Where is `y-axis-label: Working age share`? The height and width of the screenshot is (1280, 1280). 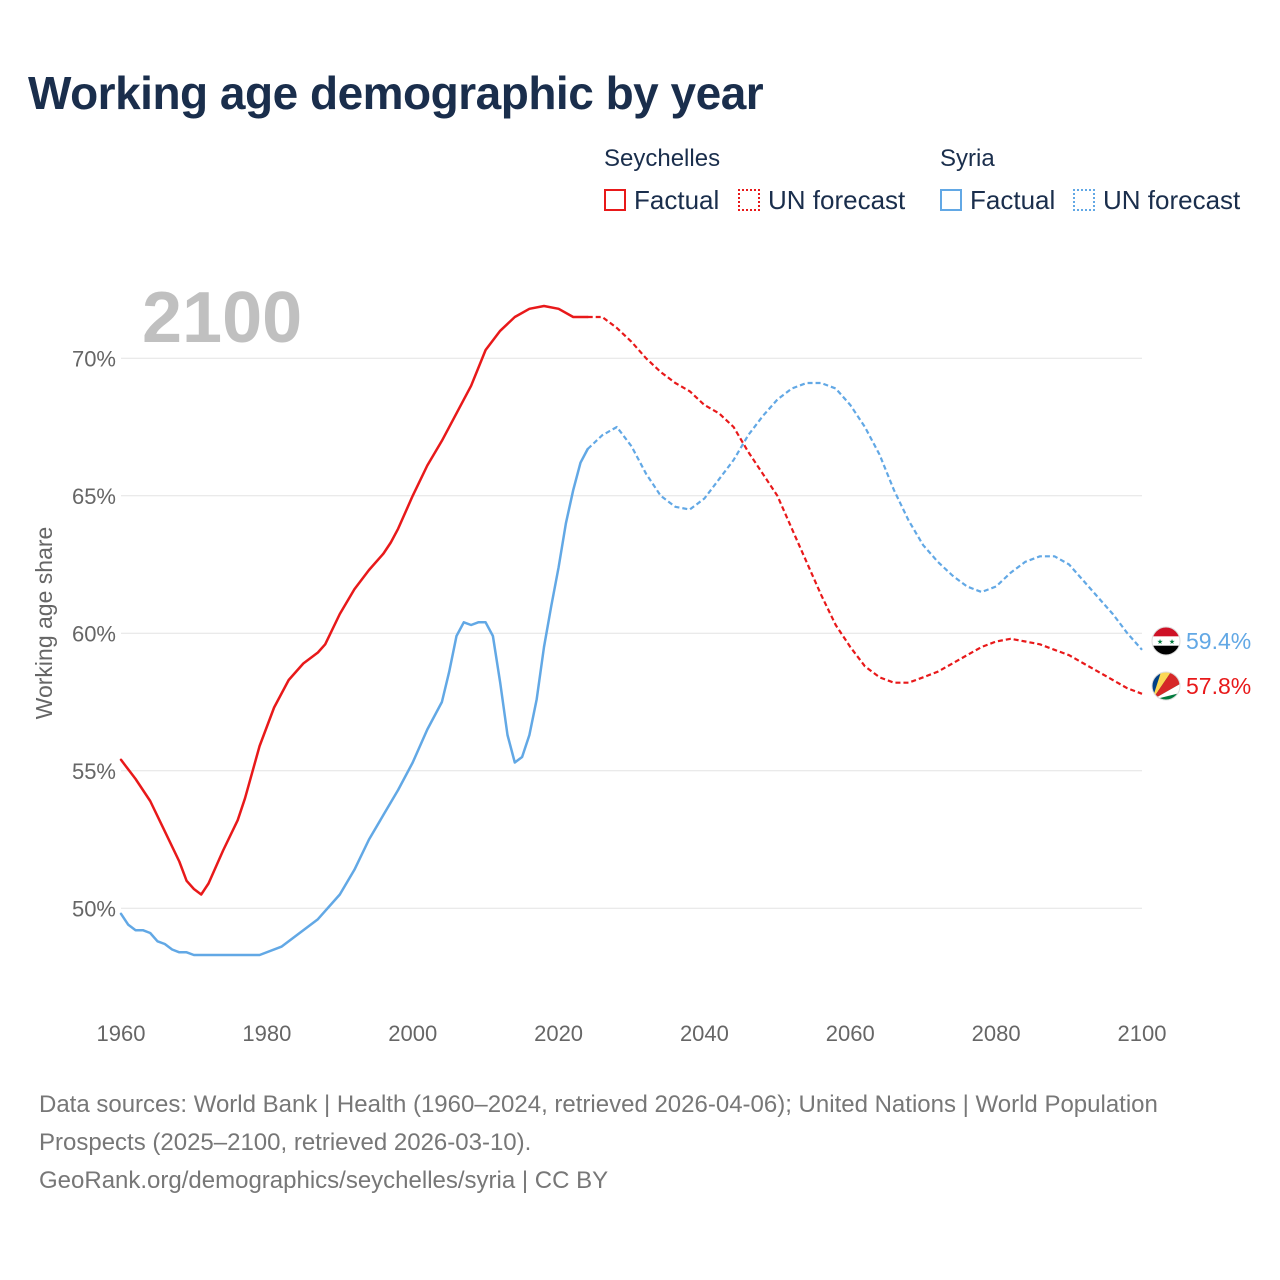
y-axis-label: Working age share is located at coordinates (44, 623).